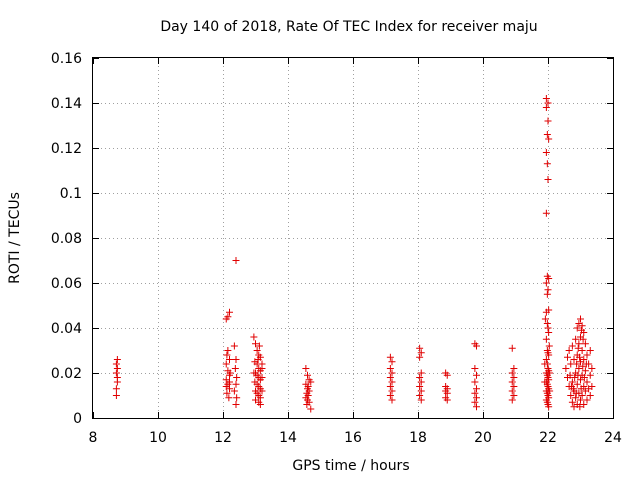 This screenshot has width=640, height=480. What do you see at coordinates (66, 59) in the screenshot?
I see `y-tick-label: 0.16` at bounding box center [66, 59].